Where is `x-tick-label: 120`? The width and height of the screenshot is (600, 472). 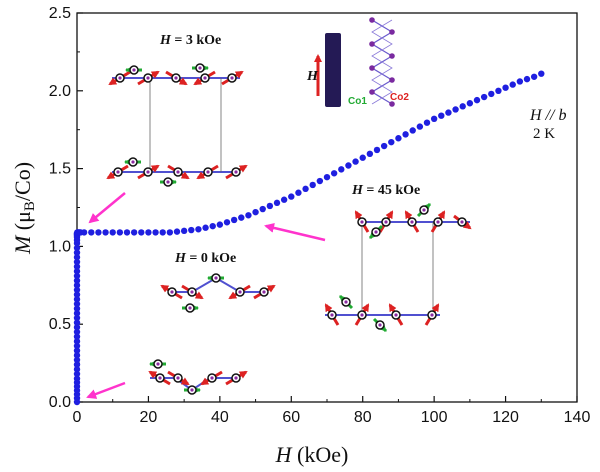 x-tick-label: 120 is located at coordinates (505, 417).